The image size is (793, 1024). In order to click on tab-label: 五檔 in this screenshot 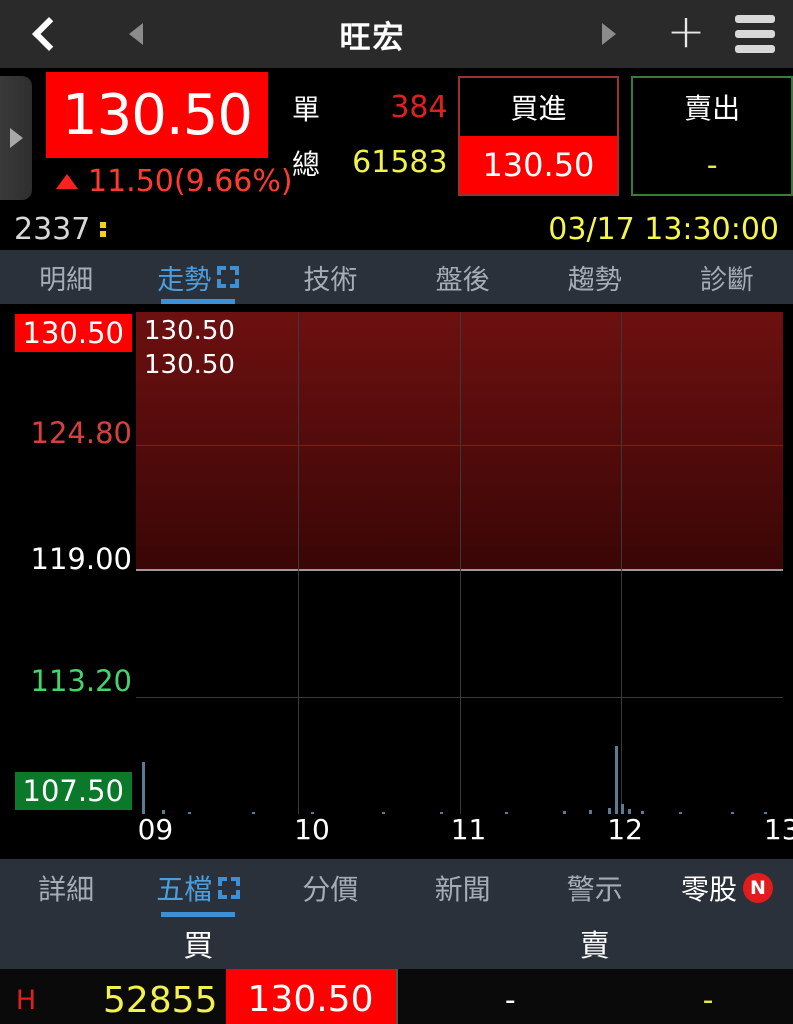, I will do `click(184, 889)`.